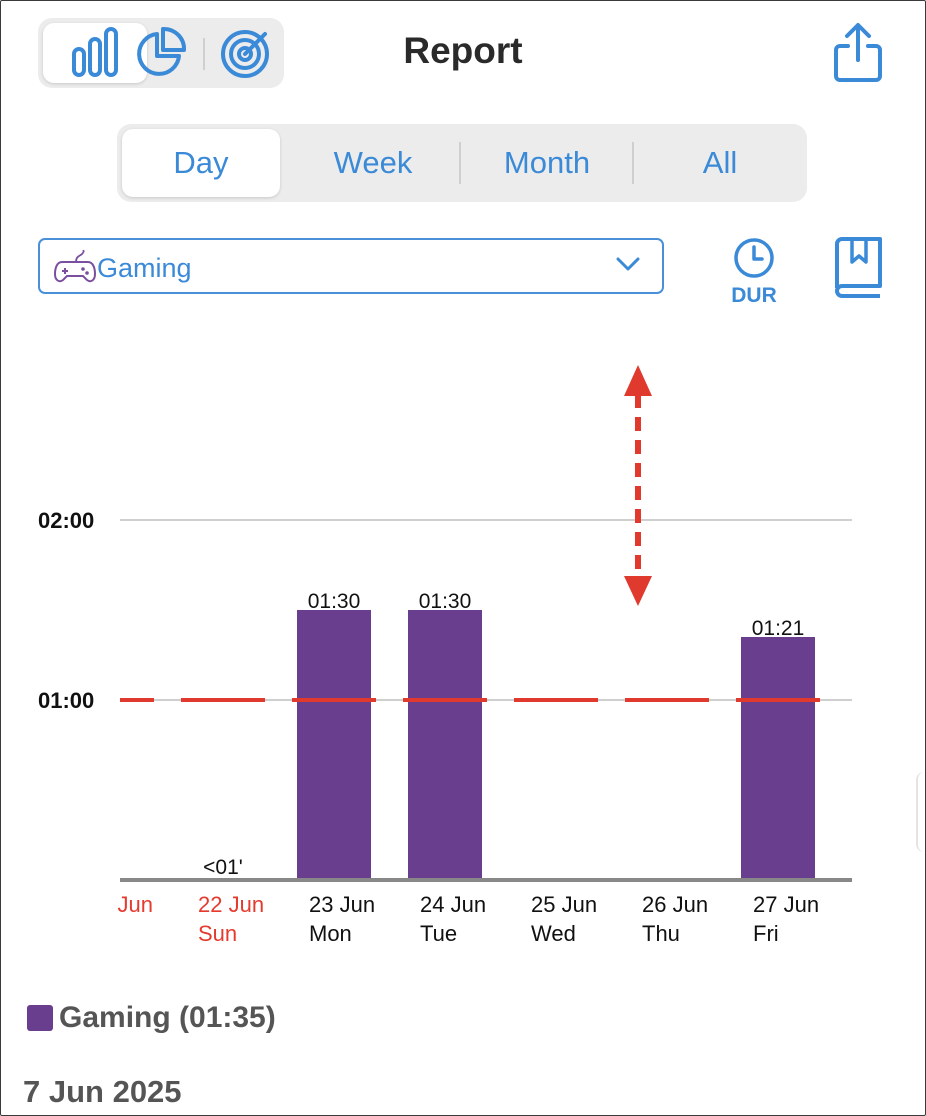  What do you see at coordinates (144, 268) in the screenshot?
I see `category-value: Gaming` at bounding box center [144, 268].